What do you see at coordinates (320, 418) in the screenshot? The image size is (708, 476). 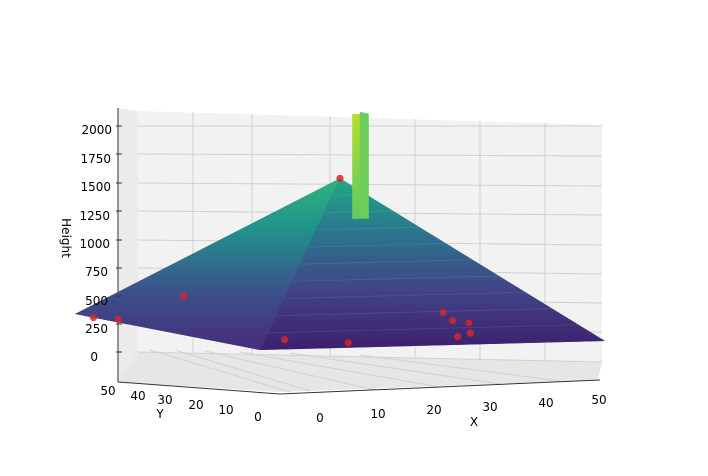 I see `x-tick-label: 0` at bounding box center [320, 418].